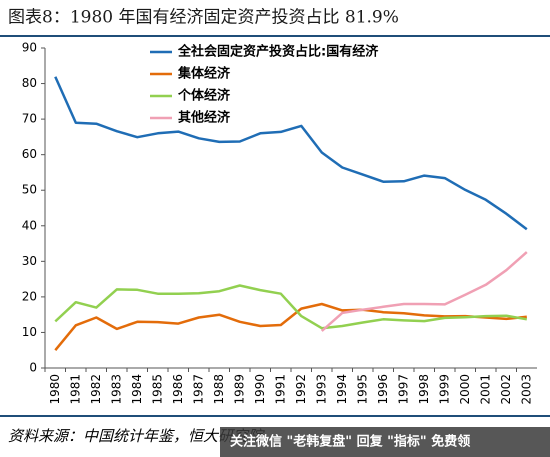 The width and height of the screenshot is (550, 457). What do you see at coordinates (55, 389) in the screenshot?
I see `x-tick-label: 1980` at bounding box center [55, 389].